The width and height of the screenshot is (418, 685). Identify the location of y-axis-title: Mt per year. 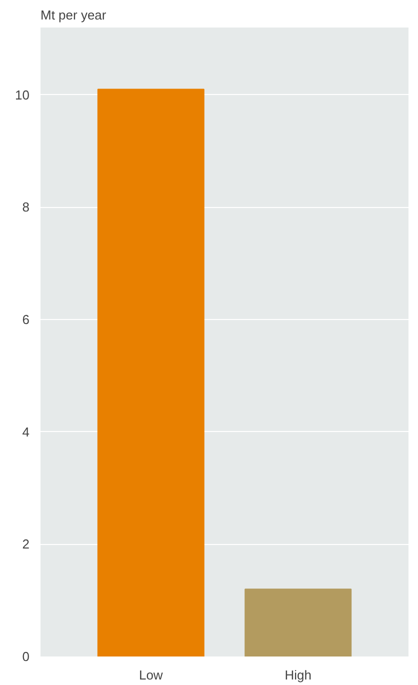
(73, 15).